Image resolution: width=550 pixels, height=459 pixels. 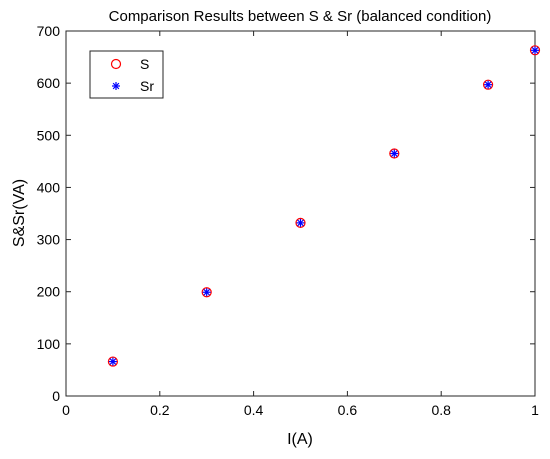 I want to click on legend: S Sr, so click(x=126, y=74).